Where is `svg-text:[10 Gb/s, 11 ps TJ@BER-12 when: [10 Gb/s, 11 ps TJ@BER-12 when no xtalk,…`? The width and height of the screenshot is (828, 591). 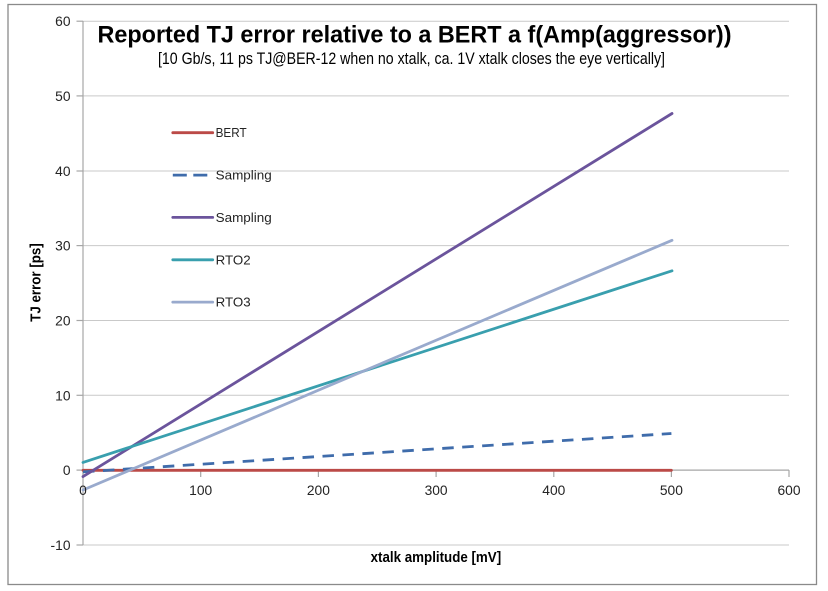 svg-text:[10 Gb/s, 11 ps TJ@BER-12 when: [10 Gb/s, 11 ps TJ@BER-12 when no xtalk,… is located at coordinates (411, 59).